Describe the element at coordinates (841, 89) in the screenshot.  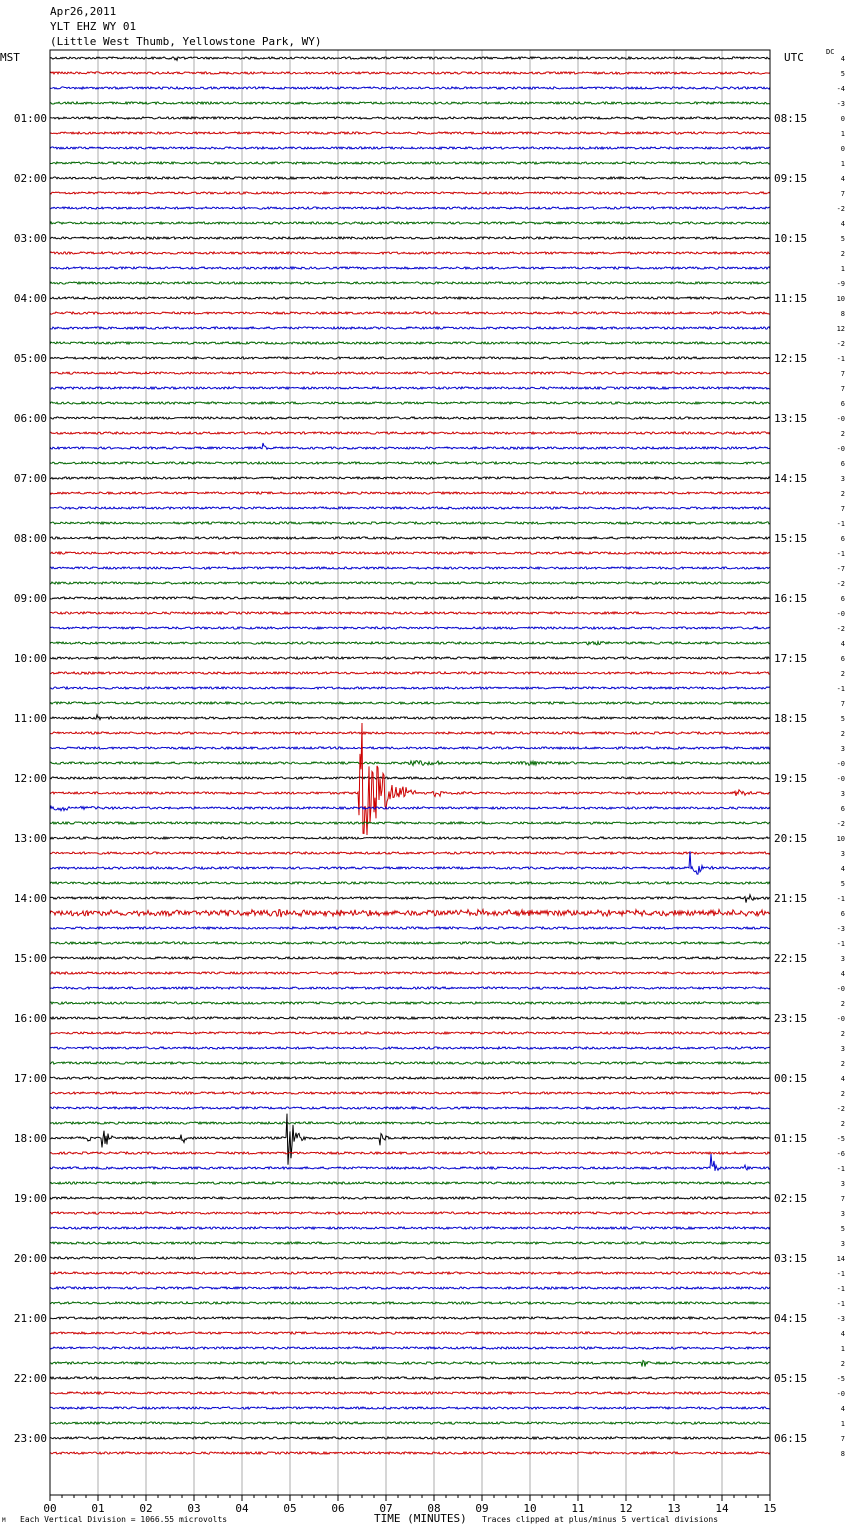
I see `dc-offset-value: -4` at that location.